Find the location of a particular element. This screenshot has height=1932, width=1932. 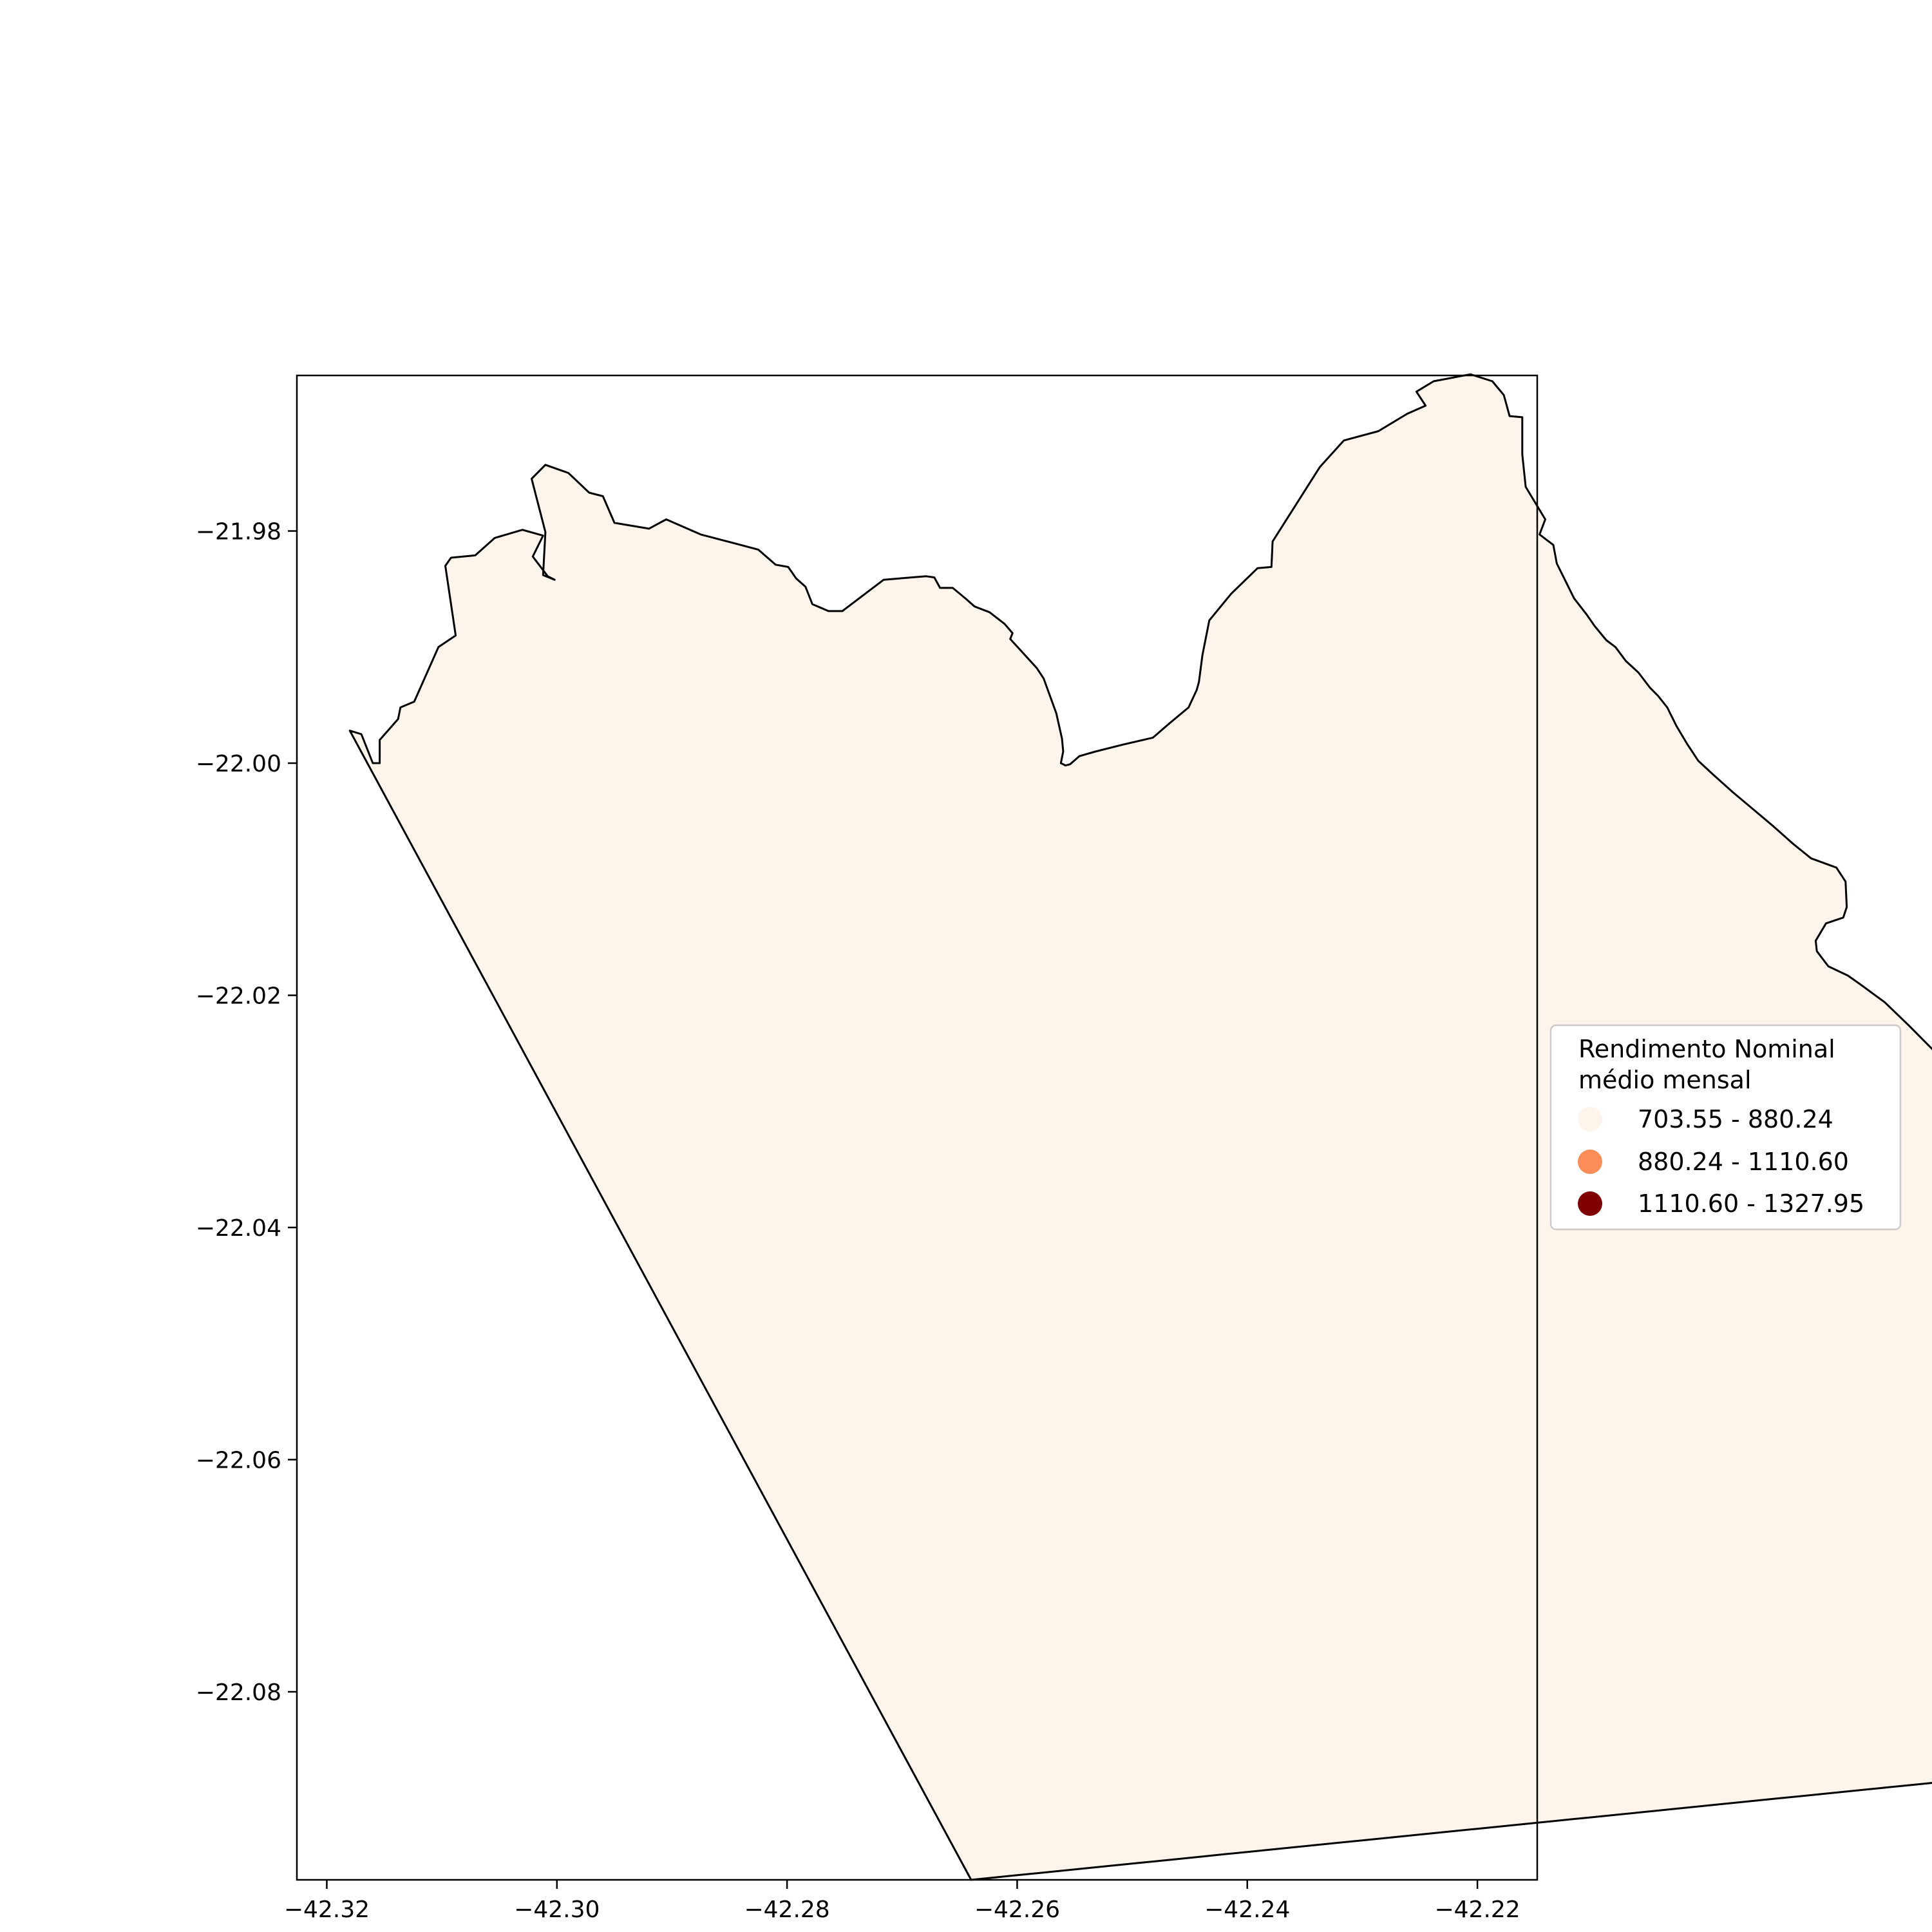

x-tick-label: −42.32 is located at coordinates (327, 1910).